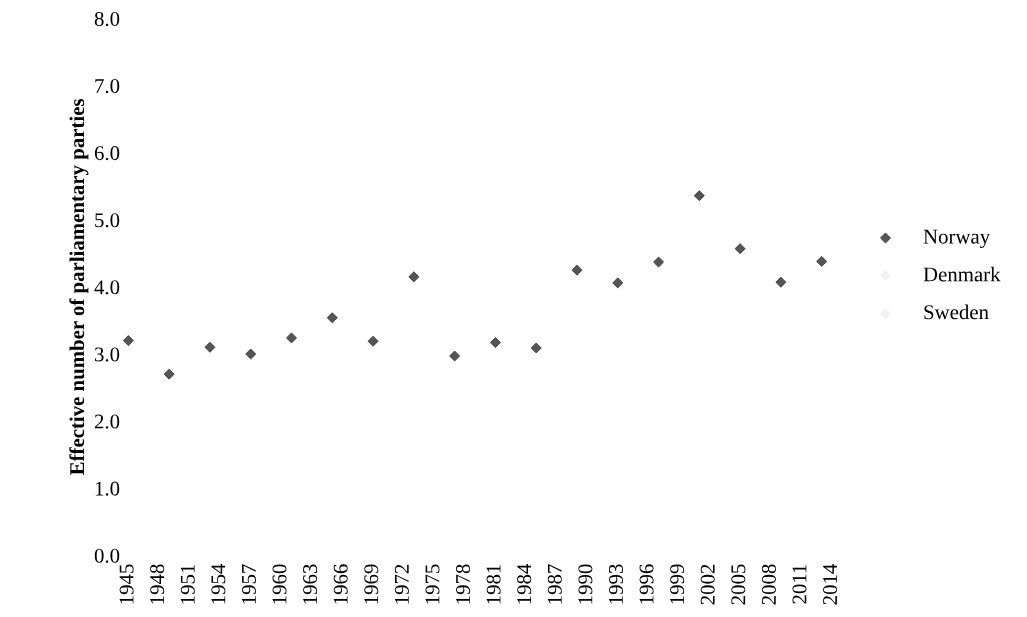  Describe the element at coordinates (340, 584) in the screenshot. I see `x-tick-label: 1966` at that location.